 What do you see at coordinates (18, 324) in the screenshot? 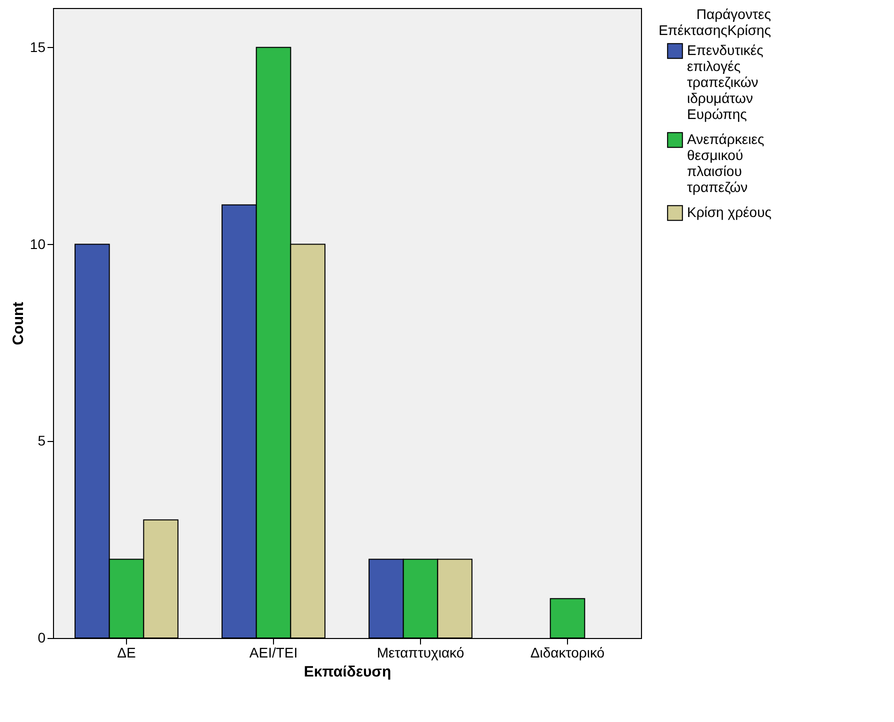
I see `y-axis-title: Count` at bounding box center [18, 324].